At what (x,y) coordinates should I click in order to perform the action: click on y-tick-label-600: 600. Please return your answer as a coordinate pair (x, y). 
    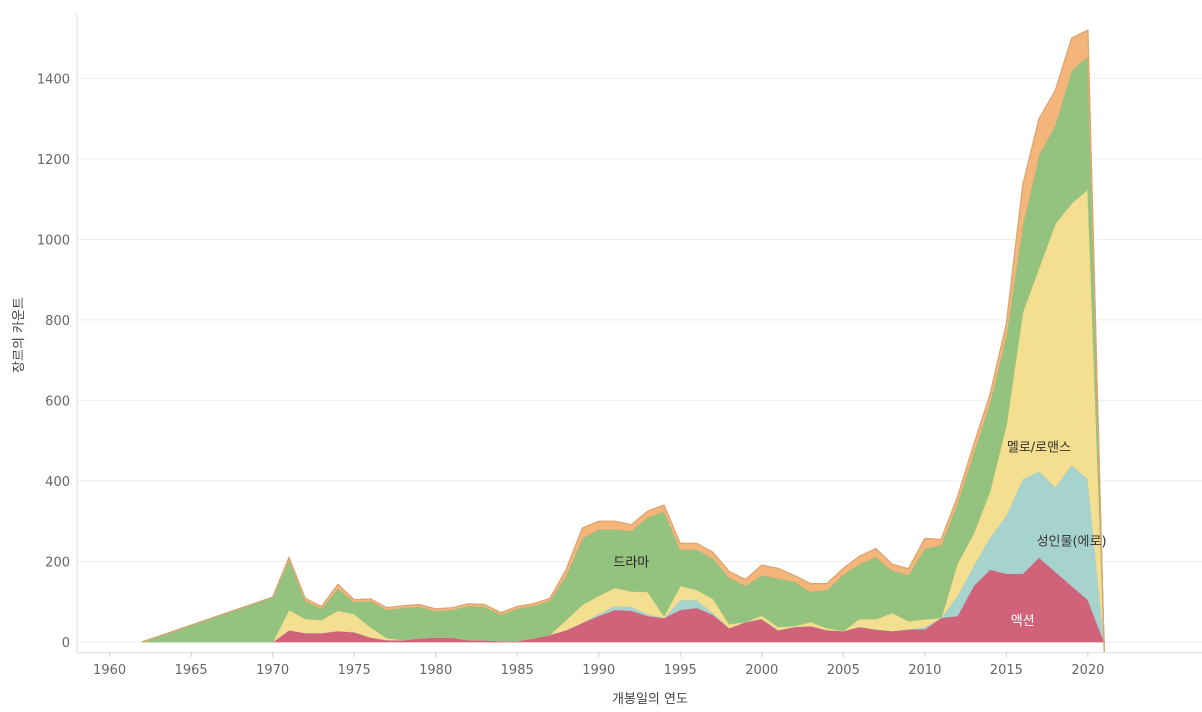
    Looking at the image, I should click on (57, 401).